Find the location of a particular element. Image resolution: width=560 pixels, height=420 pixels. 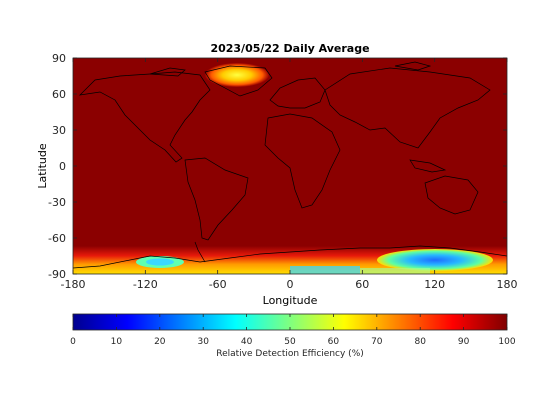

colorbar-tick-label: 0 is located at coordinates (73, 342).